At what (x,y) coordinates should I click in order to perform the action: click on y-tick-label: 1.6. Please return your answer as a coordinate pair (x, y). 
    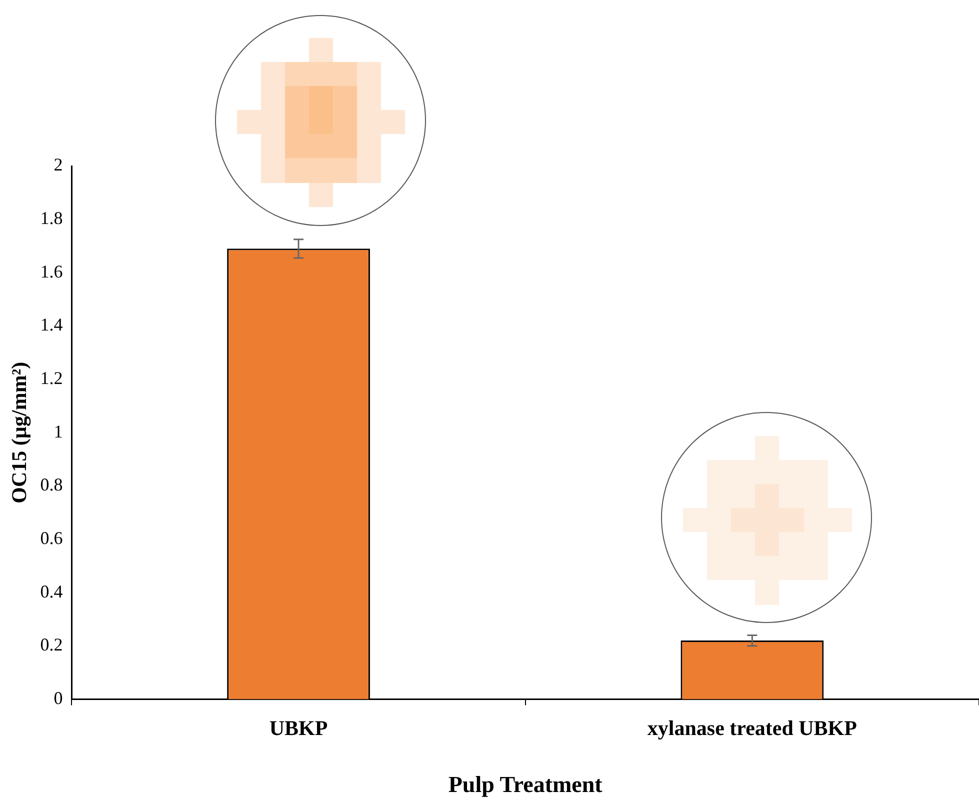
    Looking at the image, I should click on (51, 271).